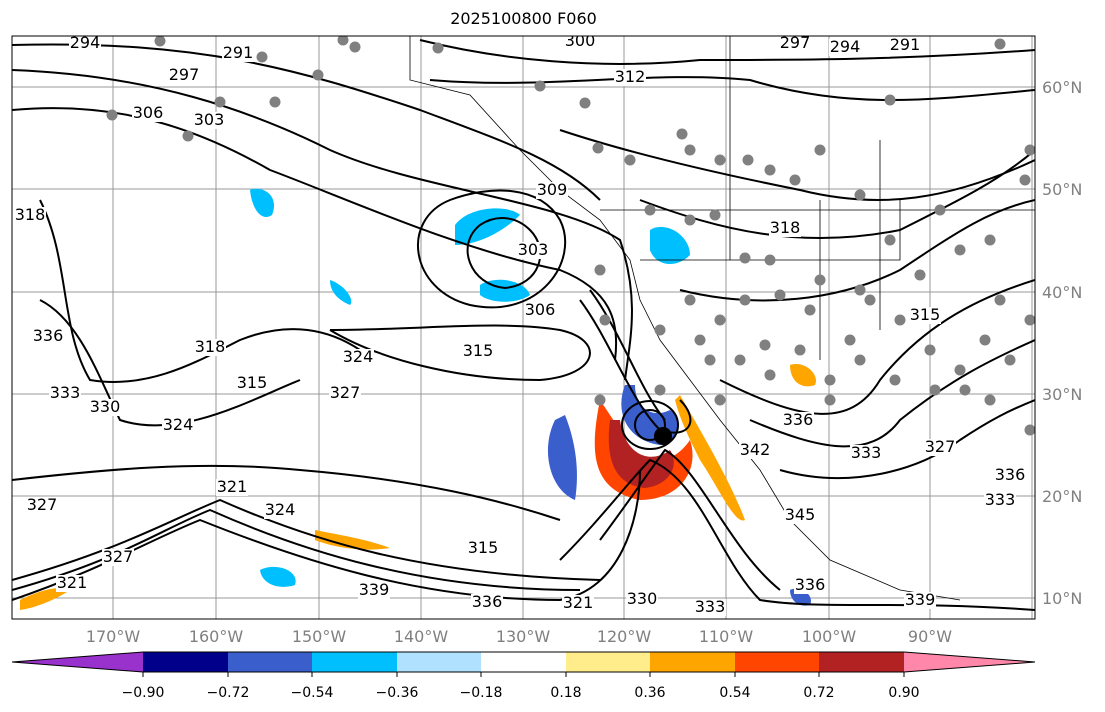  I want to click on contour-label: 303, so click(533, 249).